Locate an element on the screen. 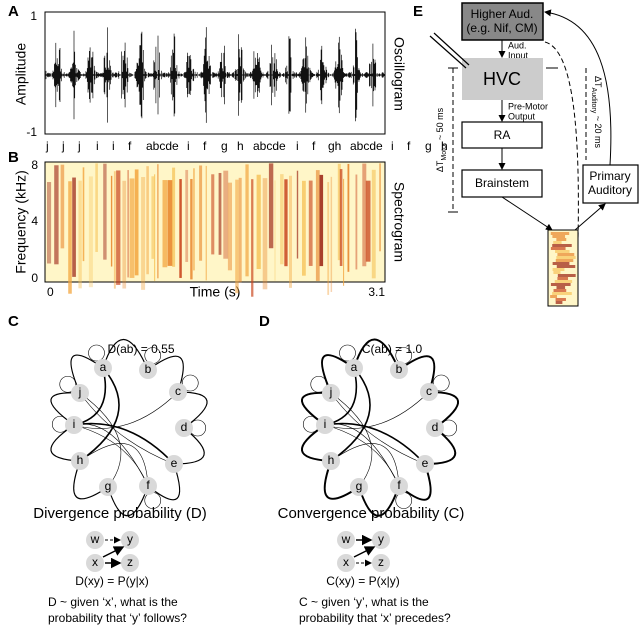 Image resolution: width=640 pixels, height=626 pixels. caption: C ~ given ‘y’, what is the is located at coordinates (364, 602).